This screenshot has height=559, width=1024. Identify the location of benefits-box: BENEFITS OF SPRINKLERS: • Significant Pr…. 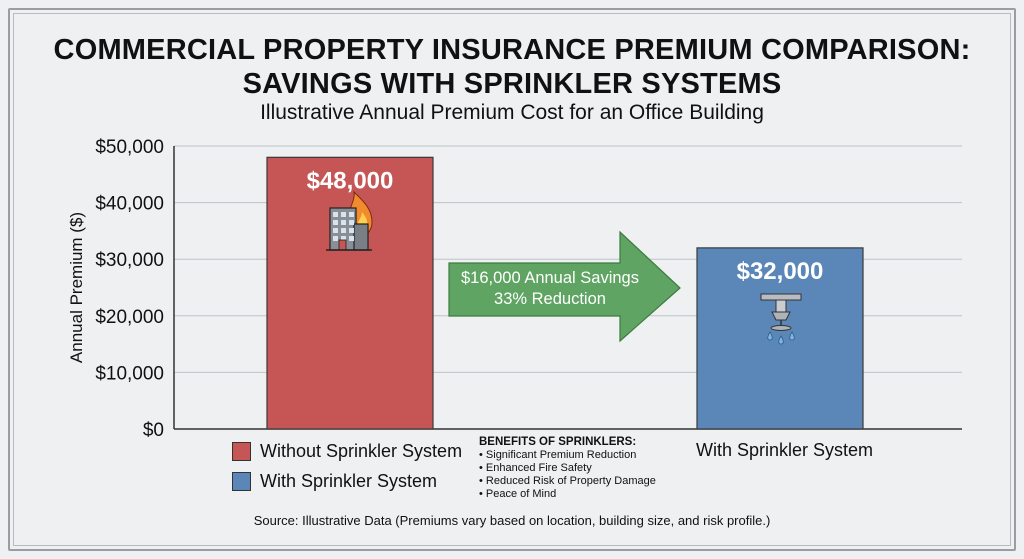
(567, 468).